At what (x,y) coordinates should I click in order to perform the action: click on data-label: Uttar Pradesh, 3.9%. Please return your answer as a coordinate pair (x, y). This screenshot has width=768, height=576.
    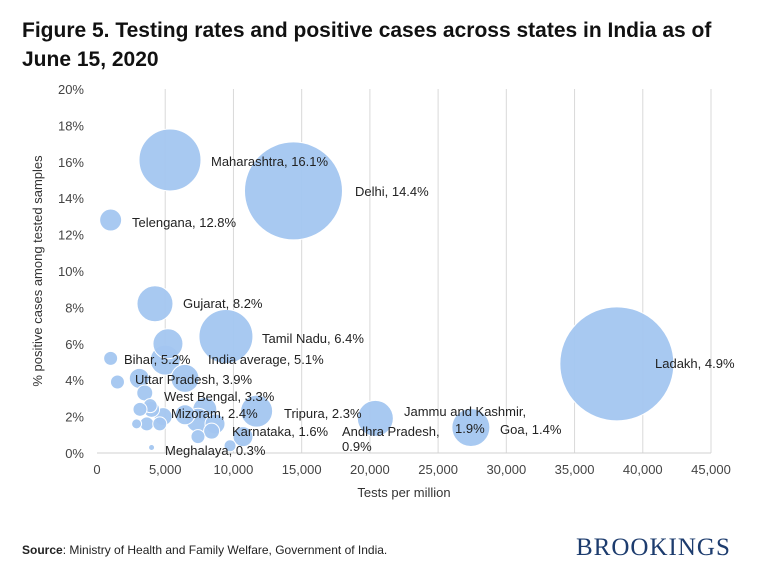
    Looking at the image, I should click on (193, 379).